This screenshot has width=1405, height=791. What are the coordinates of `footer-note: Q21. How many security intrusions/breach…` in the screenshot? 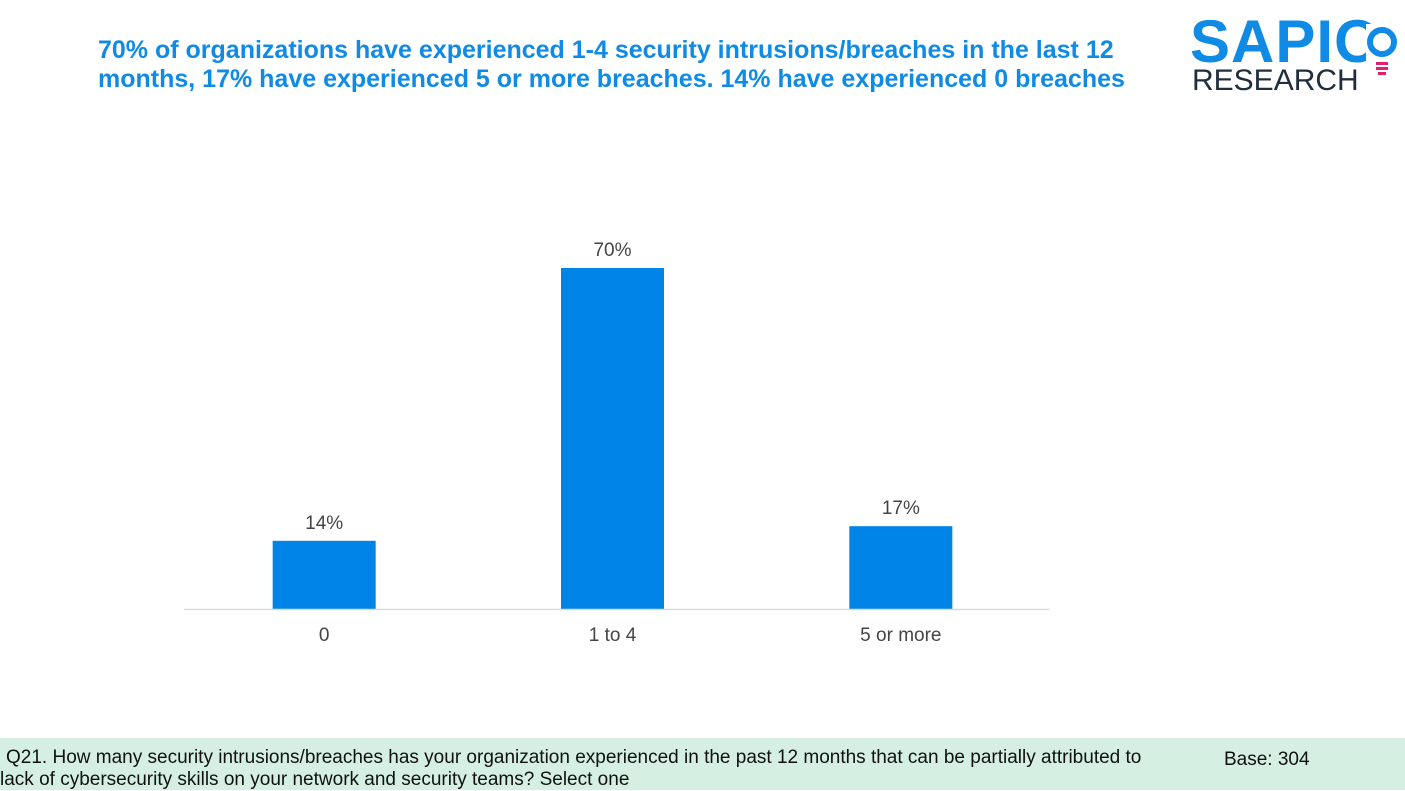 It's located at (702, 764).